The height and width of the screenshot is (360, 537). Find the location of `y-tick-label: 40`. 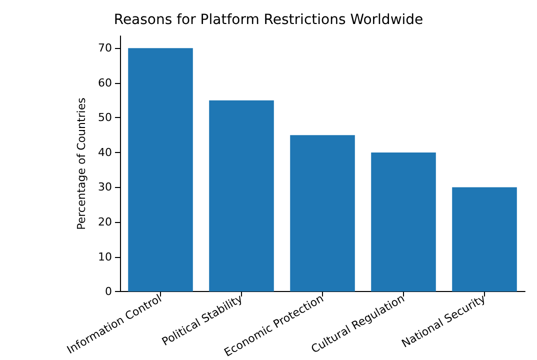

y-tick-label: 40 is located at coordinates (105, 152).